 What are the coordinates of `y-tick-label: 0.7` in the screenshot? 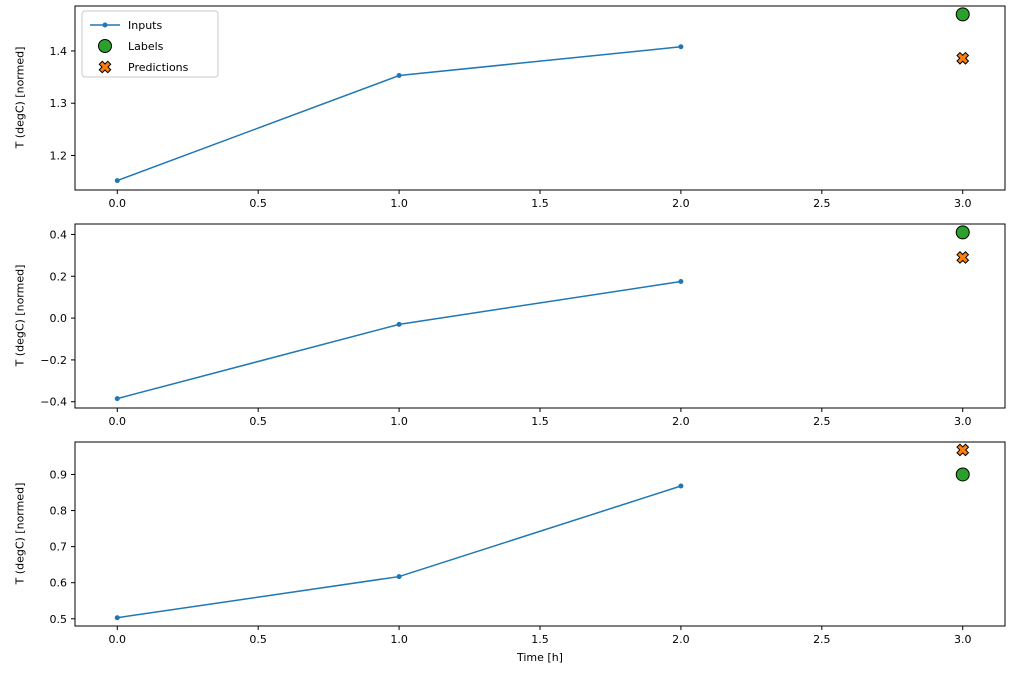 It's located at (59, 547).